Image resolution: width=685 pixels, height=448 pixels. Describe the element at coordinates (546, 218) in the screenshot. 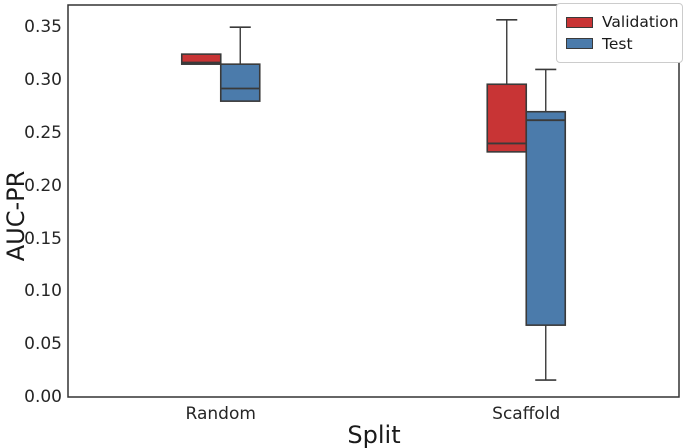

I see `box-test-scaffold` at that location.